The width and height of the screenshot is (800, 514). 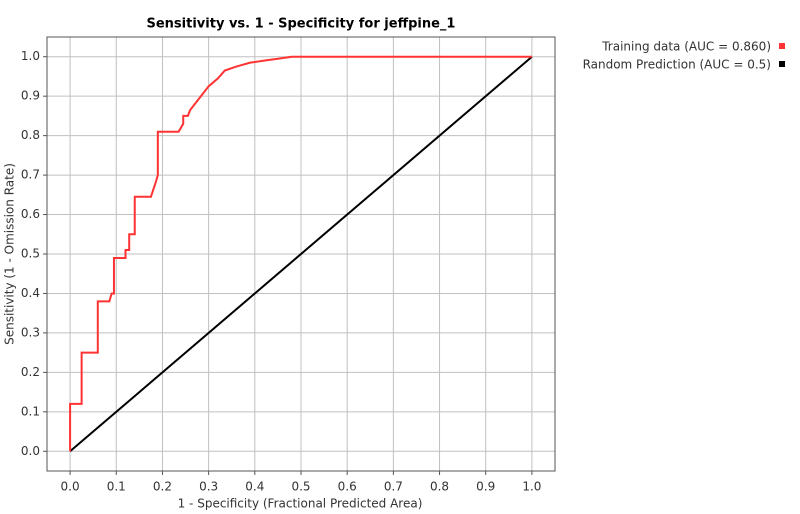 I want to click on x-tick-label: 0.6, so click(x=347, y=487).